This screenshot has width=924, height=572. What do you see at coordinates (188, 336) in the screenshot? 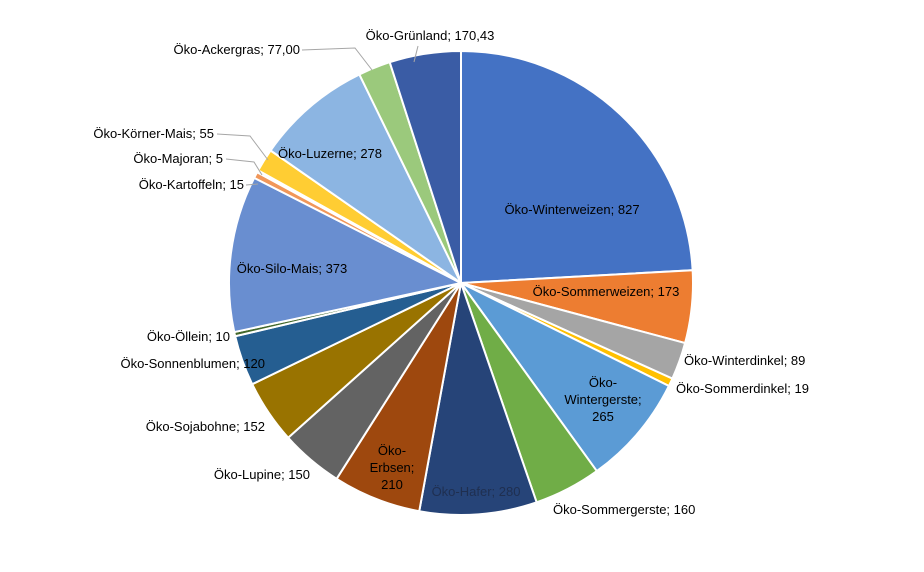
I see `slice-label: Öko-Öllein; 10` at bounding box center [188, 336].